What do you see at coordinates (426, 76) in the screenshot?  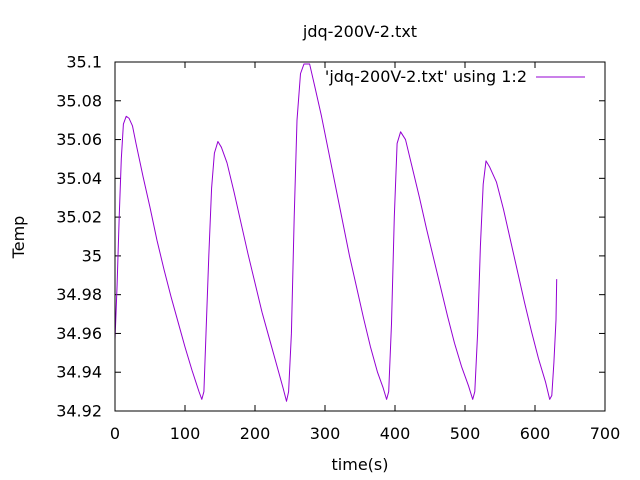 I see `legend-entry-label: 'jdq-200V-2.txt' using 1:2` at bounding box center [426, 76].